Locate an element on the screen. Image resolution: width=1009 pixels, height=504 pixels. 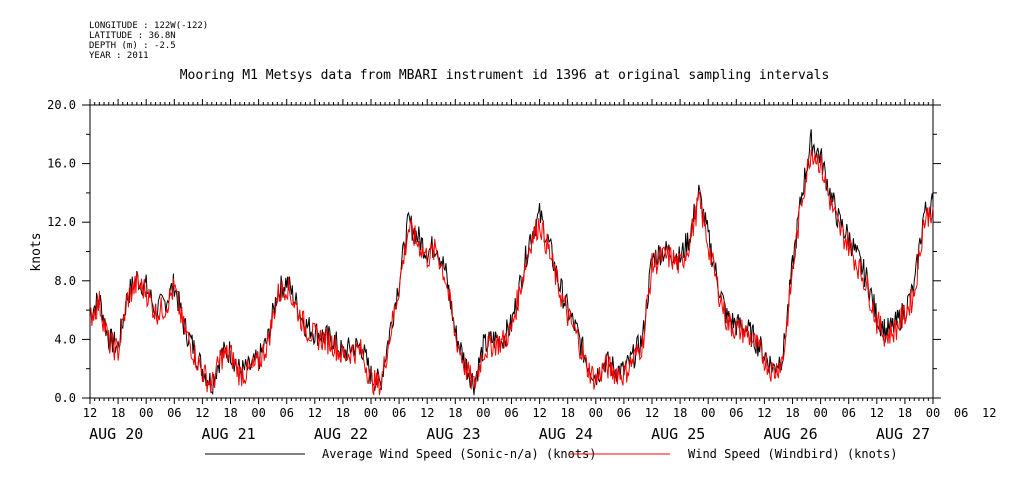
day-label: AUG 26 is located at coordinates (791, 434).